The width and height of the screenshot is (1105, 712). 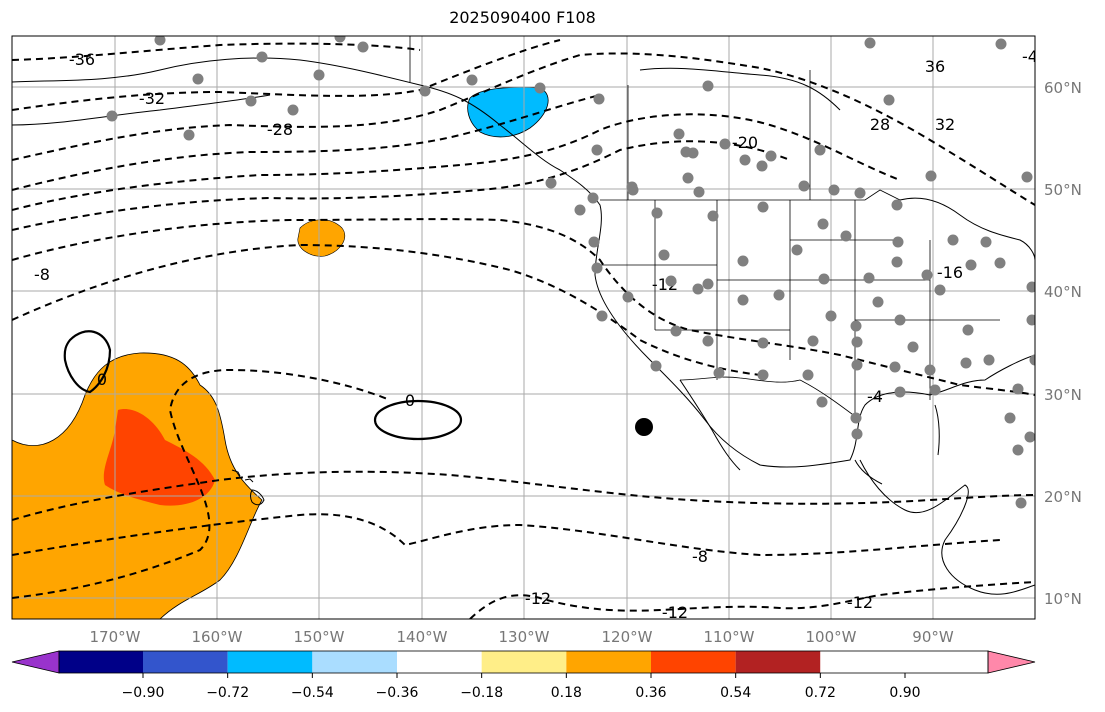 What do you see at coordinates (933, 637) in the screenshot?
I see `lon-label: 90°W` at bounding box center [933, 637].